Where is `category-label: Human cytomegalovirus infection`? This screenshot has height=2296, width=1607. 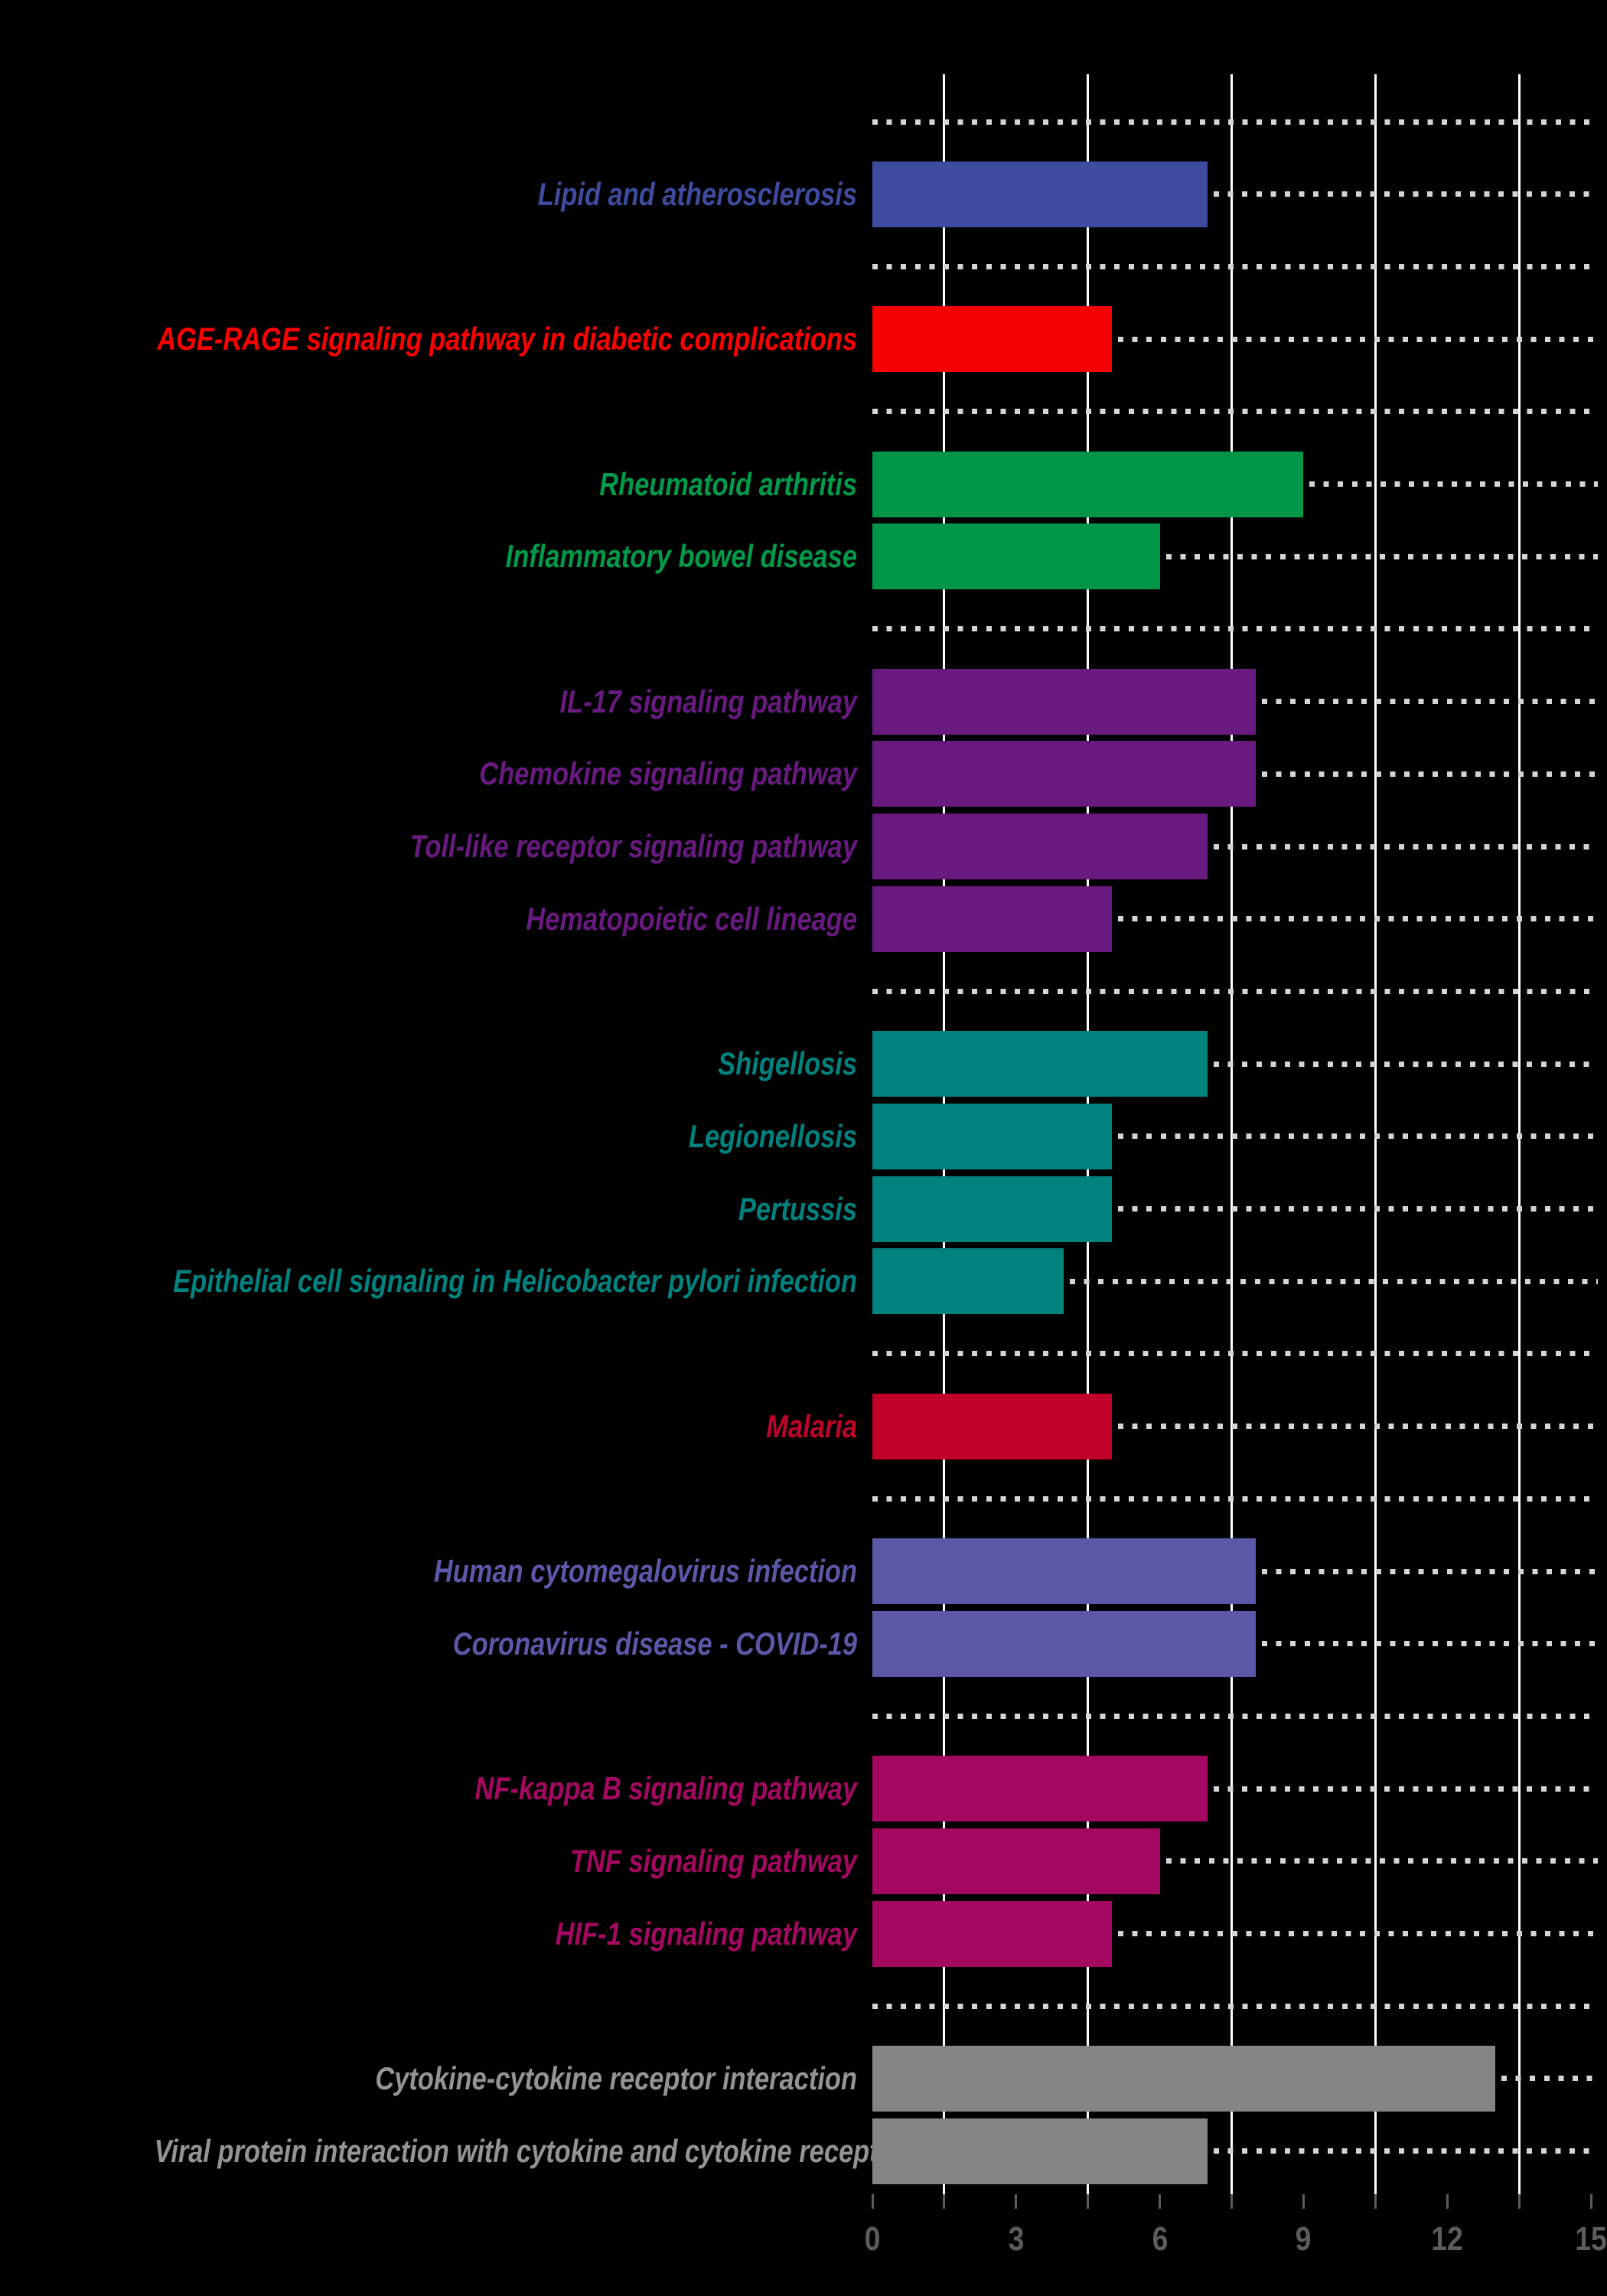 category-label: Human cytomegalovirus infection is located at coordinates (645, 1571).